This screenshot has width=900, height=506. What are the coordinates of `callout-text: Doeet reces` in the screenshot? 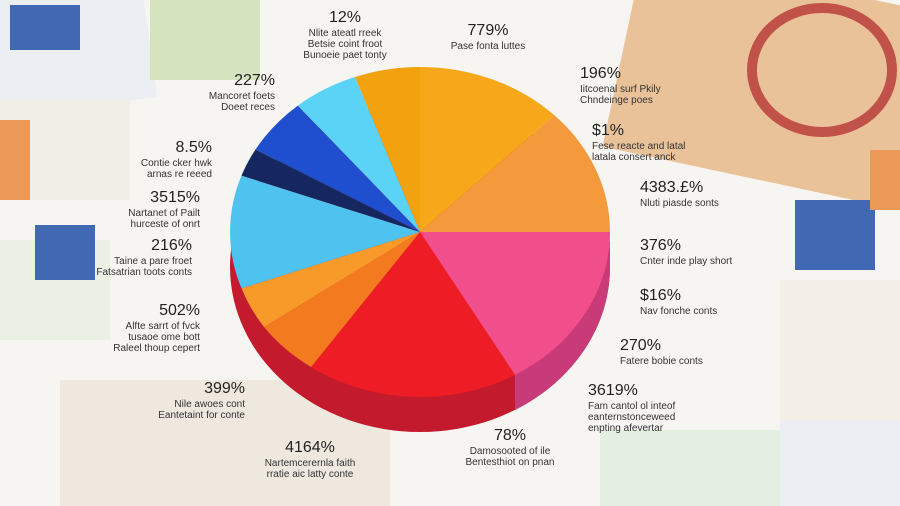 It's located at (248, 107).